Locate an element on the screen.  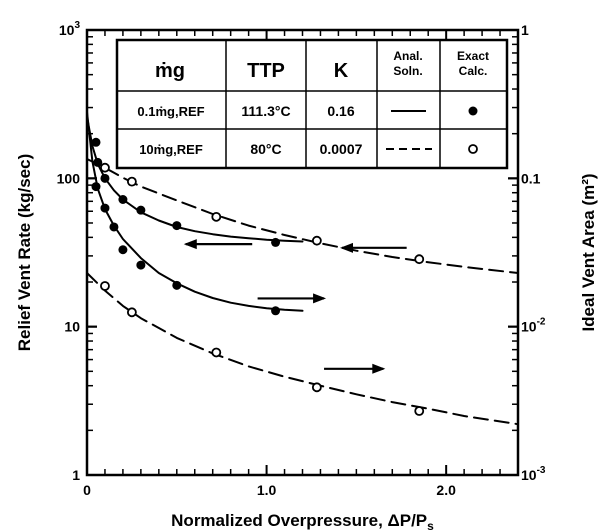
legend-row1-k: 0.16 is located at coordinates (340, 111).